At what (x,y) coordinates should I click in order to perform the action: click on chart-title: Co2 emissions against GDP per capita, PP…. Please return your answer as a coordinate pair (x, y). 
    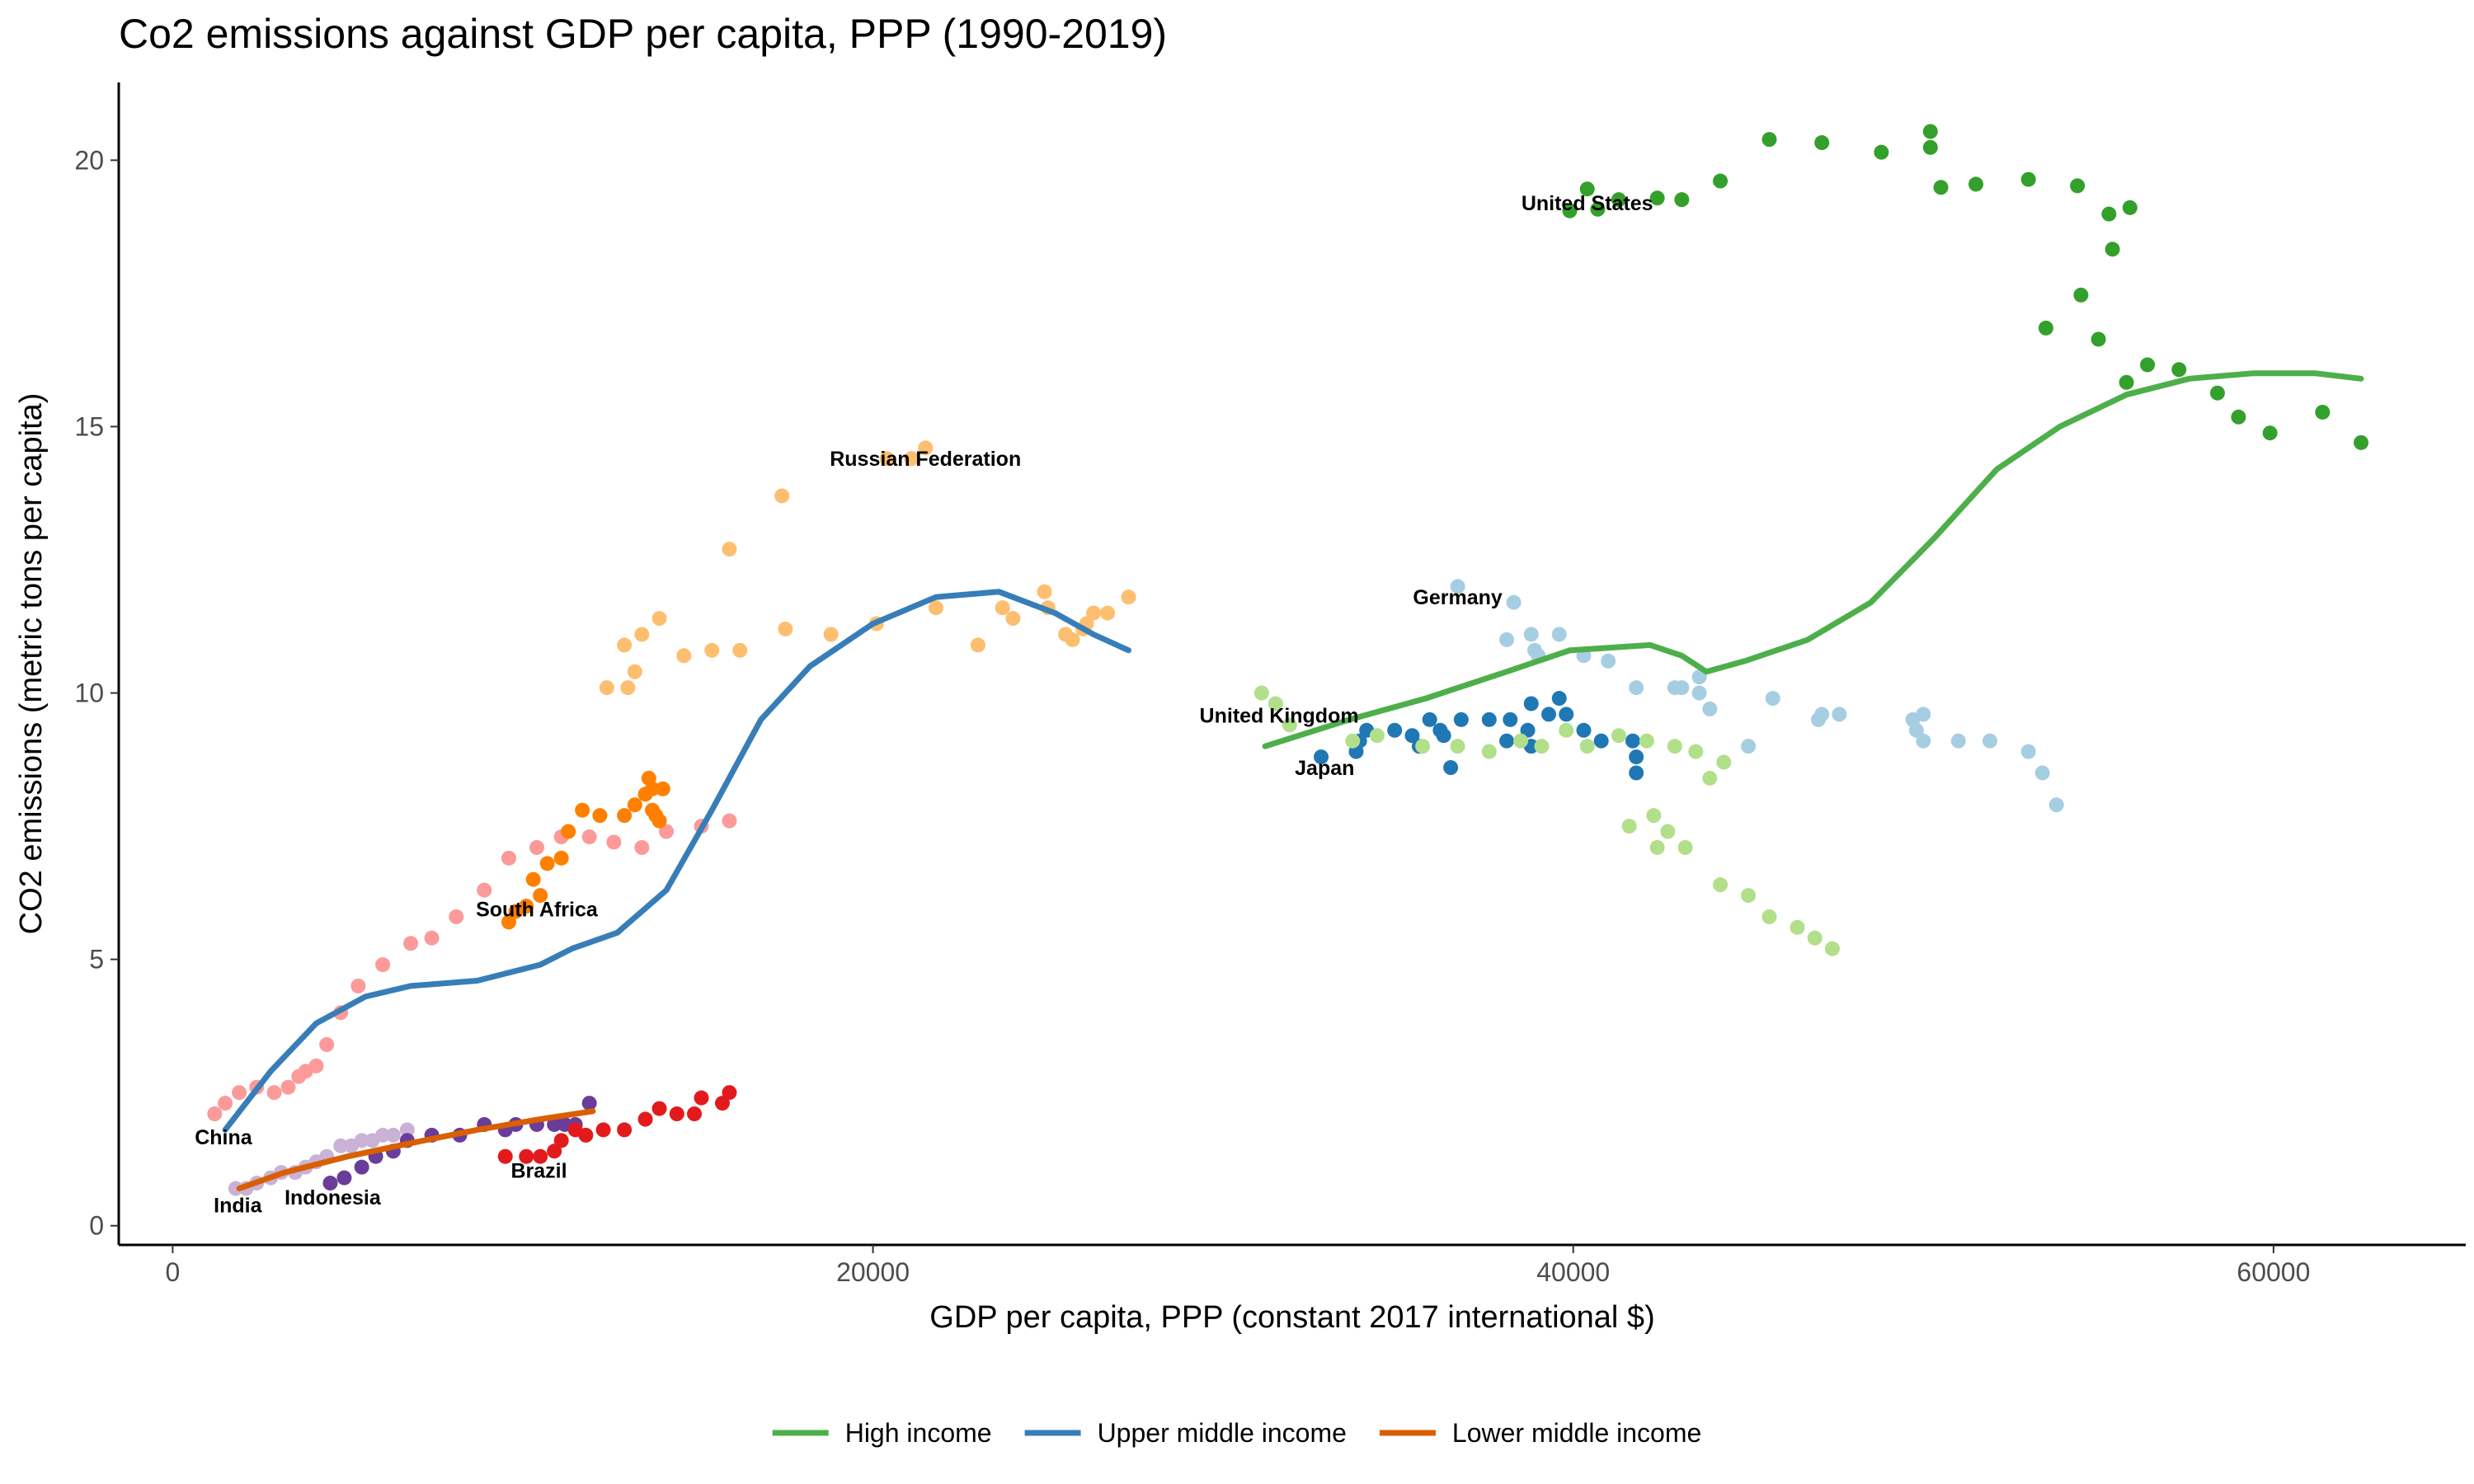
    Looking at the image, I should click on (643, 34).